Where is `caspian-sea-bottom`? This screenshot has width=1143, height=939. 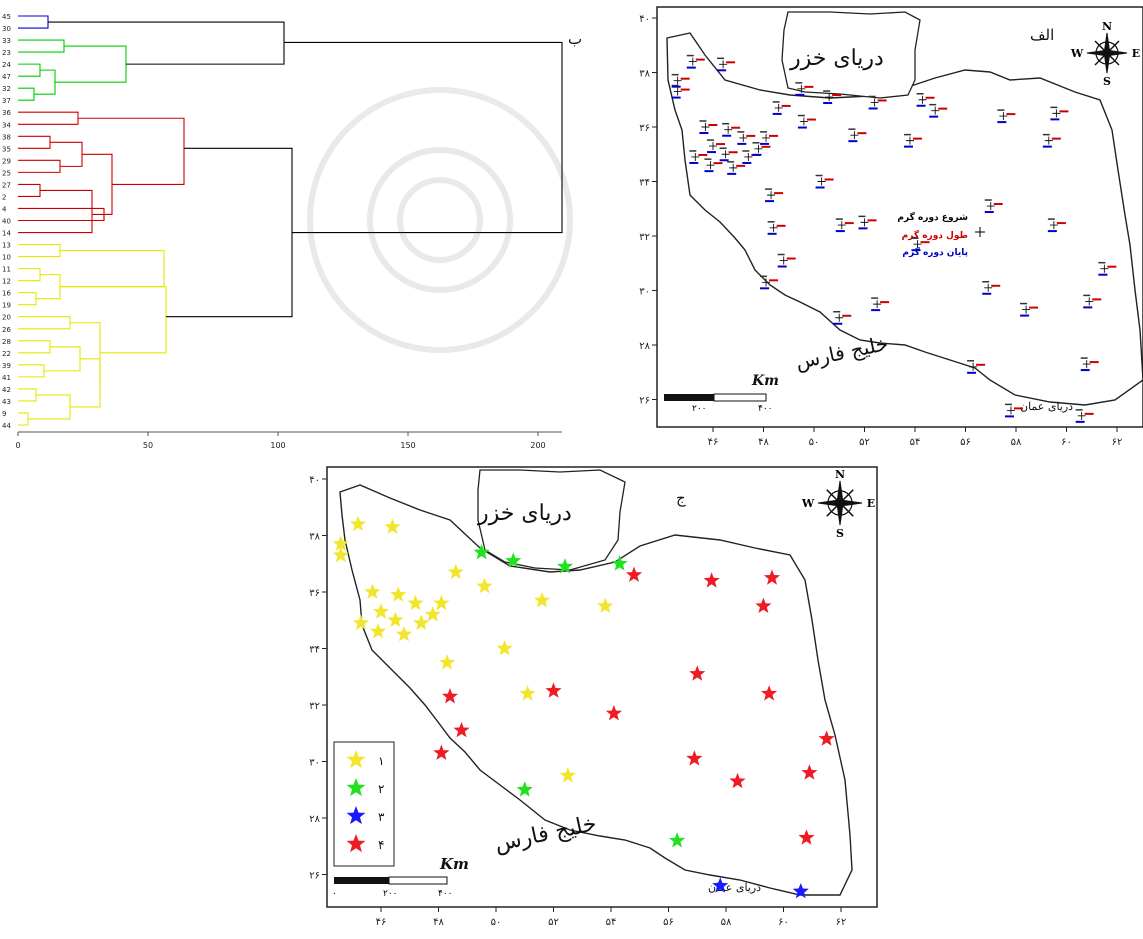 caspian-sea-bottom is located at coordinates (551, 520).